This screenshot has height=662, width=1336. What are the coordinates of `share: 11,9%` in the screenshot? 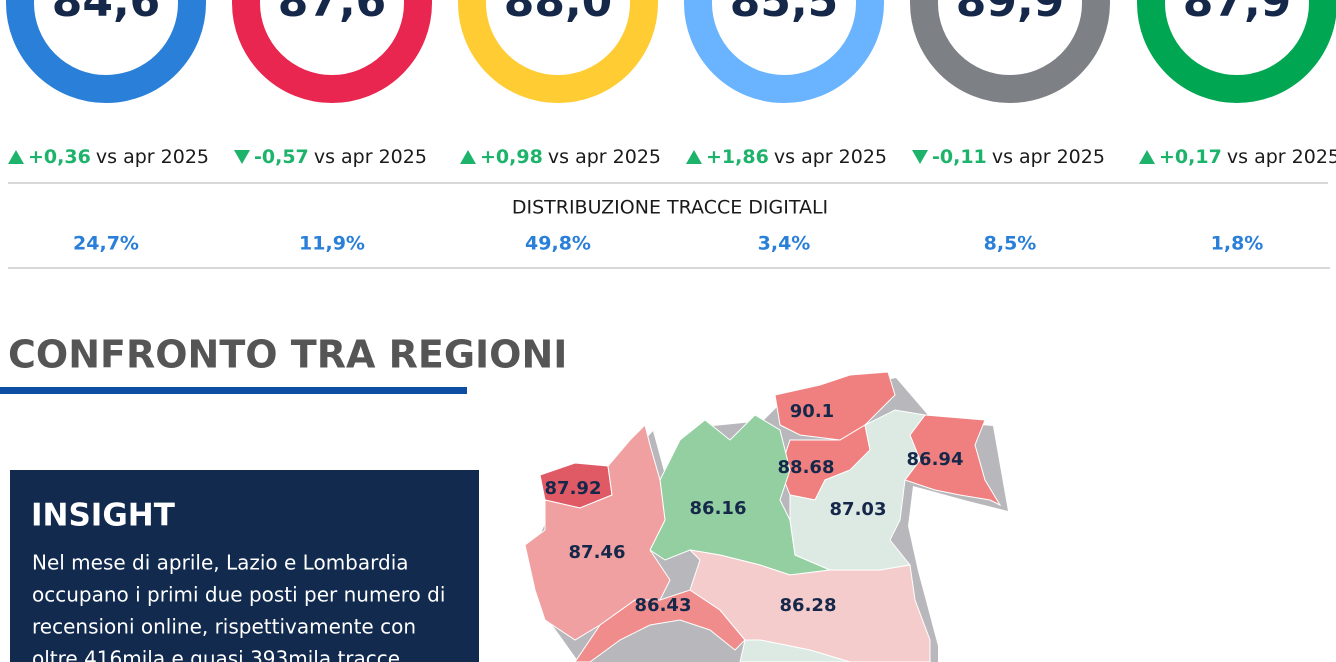 It's located at (332, 244).